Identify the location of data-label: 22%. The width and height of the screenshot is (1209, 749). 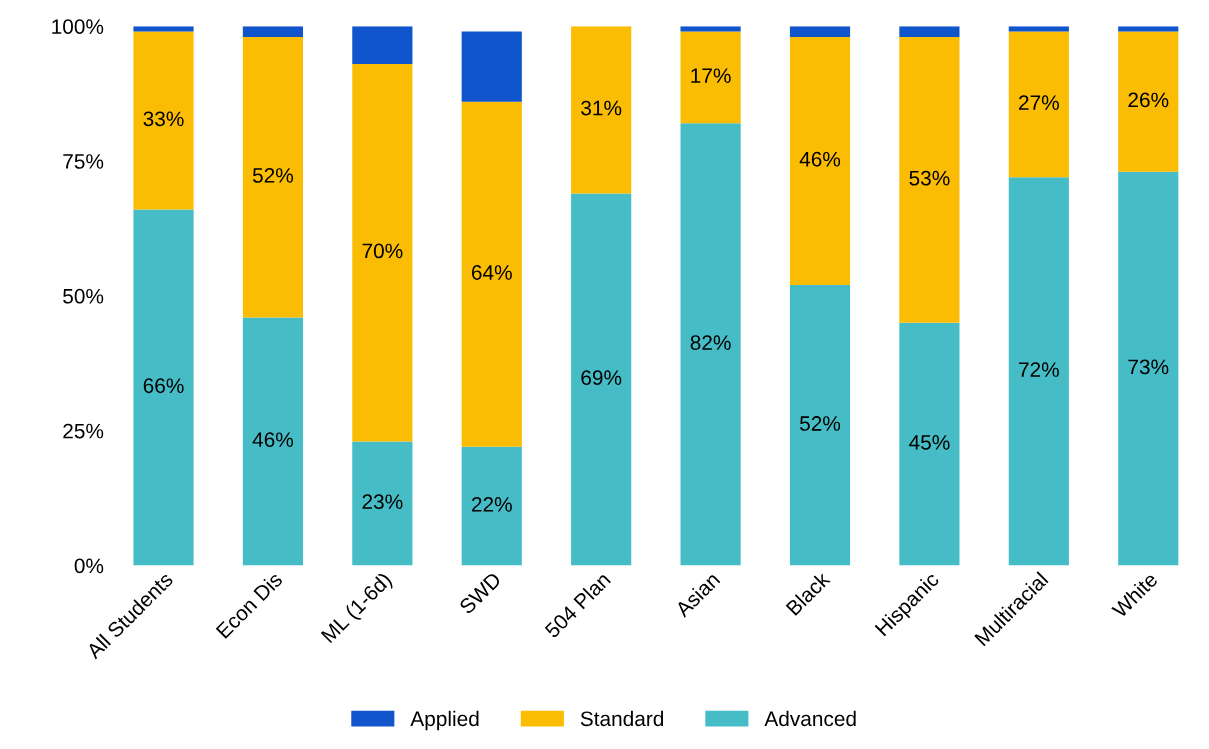
(491, 504).